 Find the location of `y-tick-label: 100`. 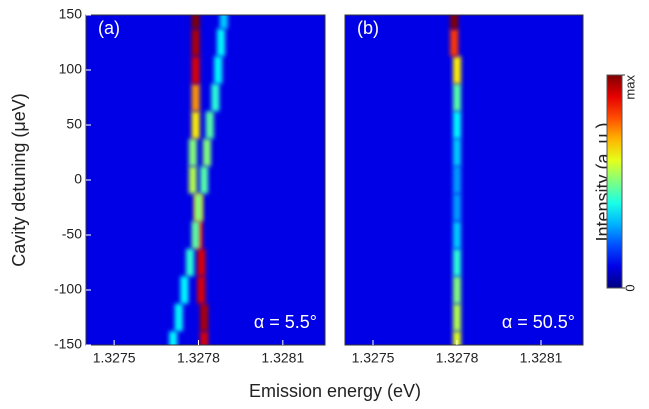

y-tick-label: 100 is located at coordinates (71, 69).